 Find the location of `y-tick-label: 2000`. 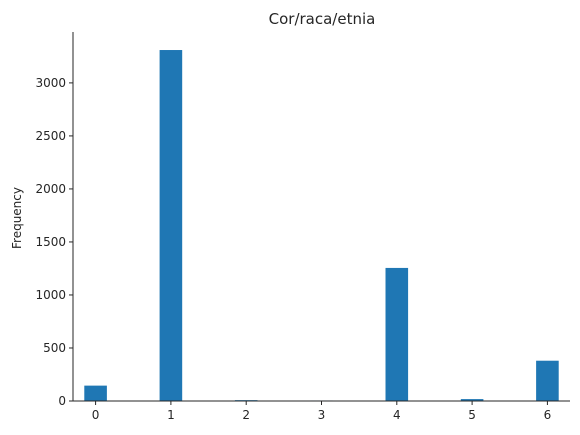

y-tick-label: 2000 is located at coordinates (50, 189).